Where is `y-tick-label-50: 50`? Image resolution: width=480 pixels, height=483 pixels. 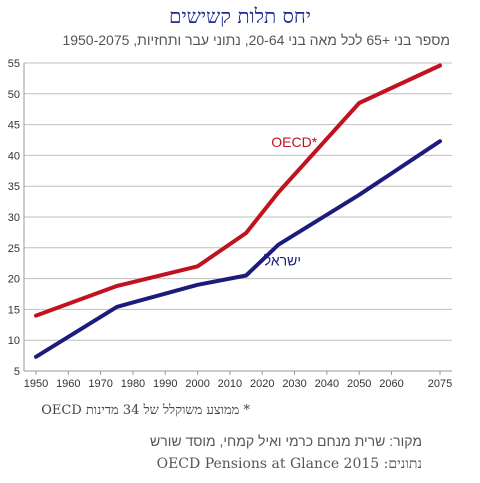 y-tick-label-50: 50 is located at coordinates (14, 95).